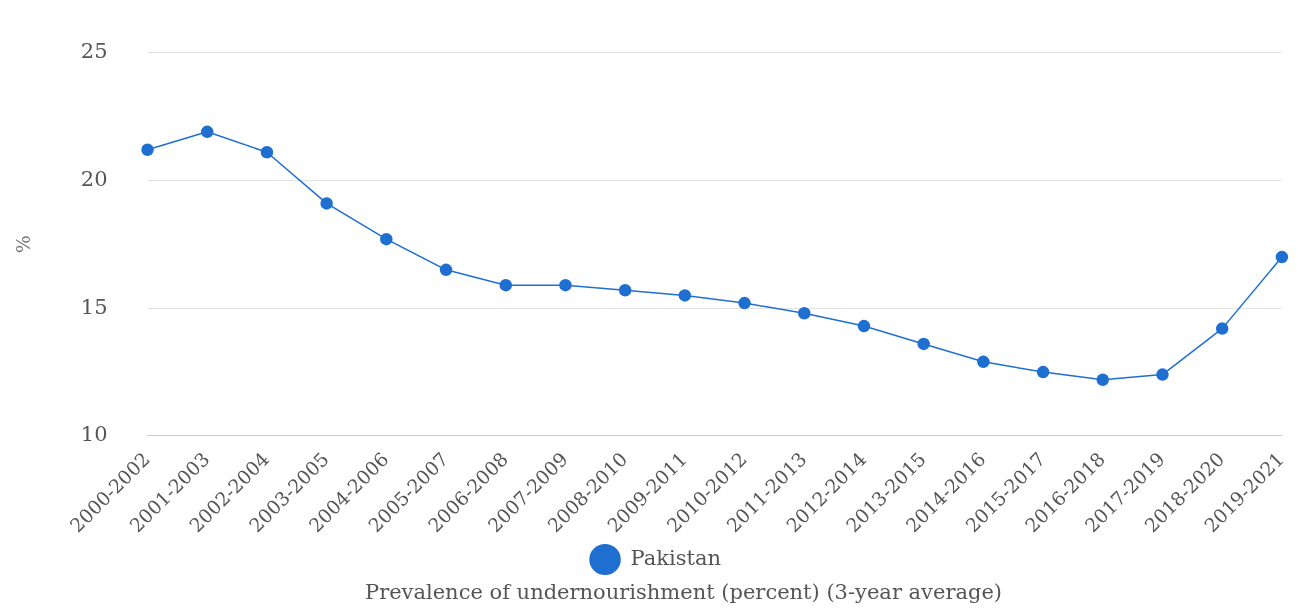 This screenshot has height=612, width=1301. What do you see at coordinates (94, 434) in the screenshot?
I see `y-tick-label: 10` at bounding box center [94, 434].